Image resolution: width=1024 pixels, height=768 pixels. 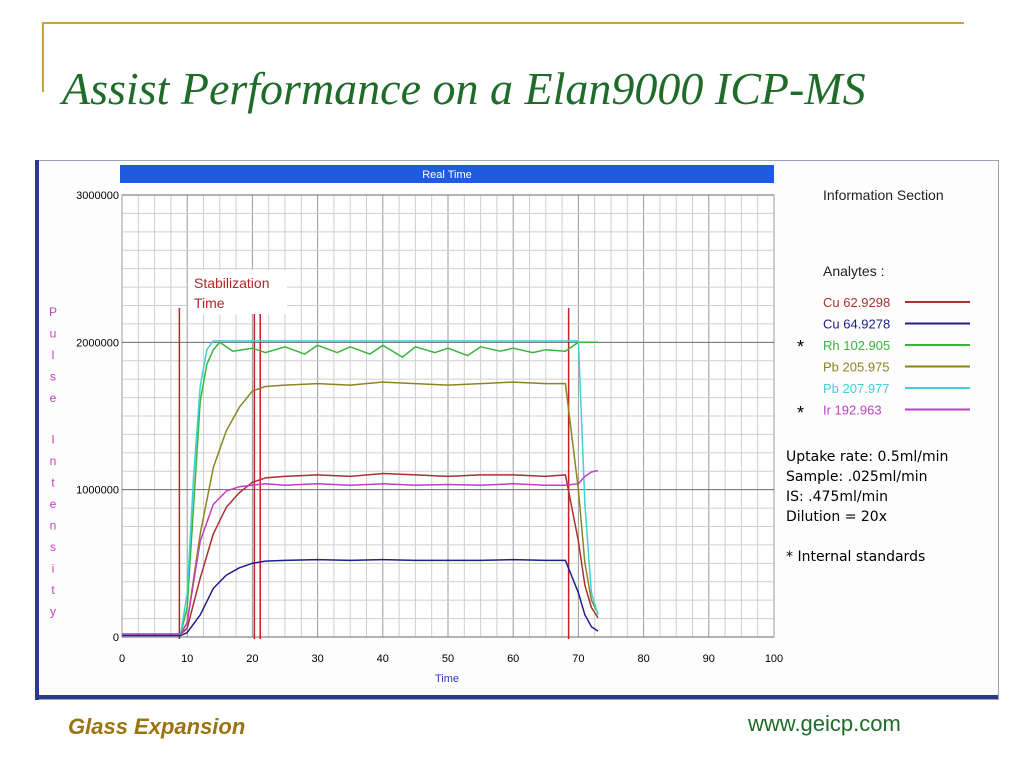 I want to click on chart-header-bar, so click(x=447, y=174).